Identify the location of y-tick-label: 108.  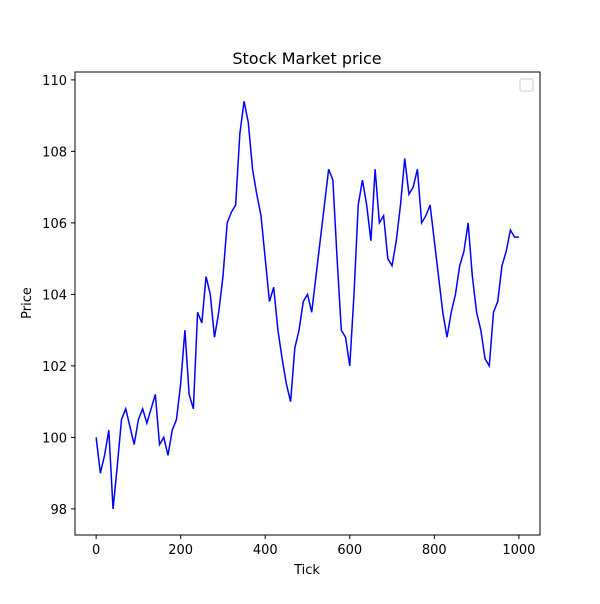
(54, 152).